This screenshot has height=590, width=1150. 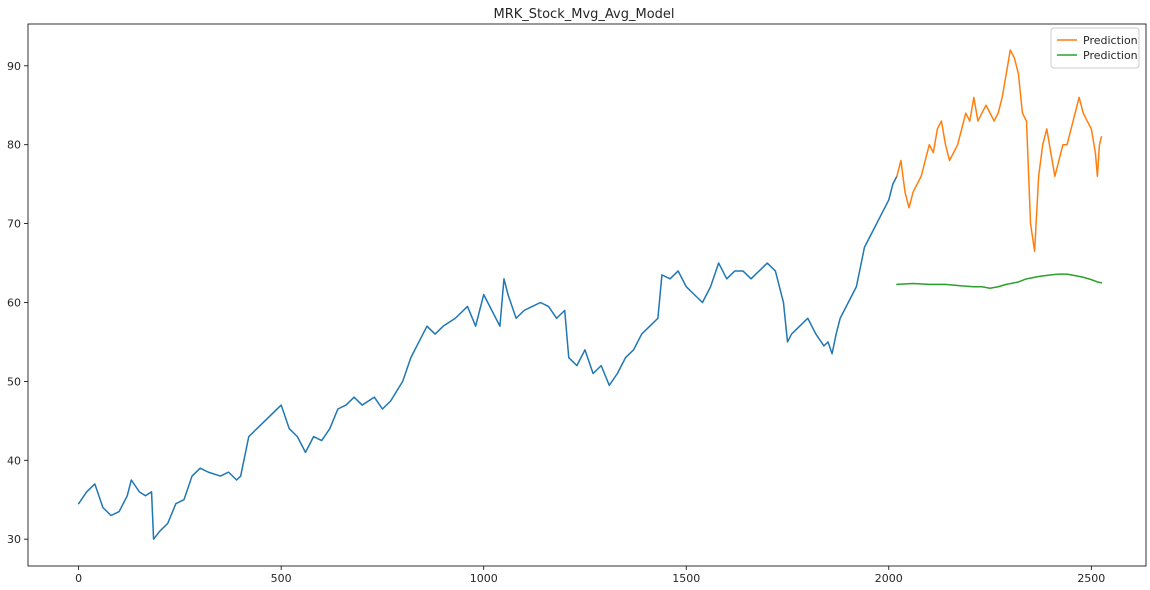 I want to click on y-tick-label-3: 60, so click(x=14, y=302).